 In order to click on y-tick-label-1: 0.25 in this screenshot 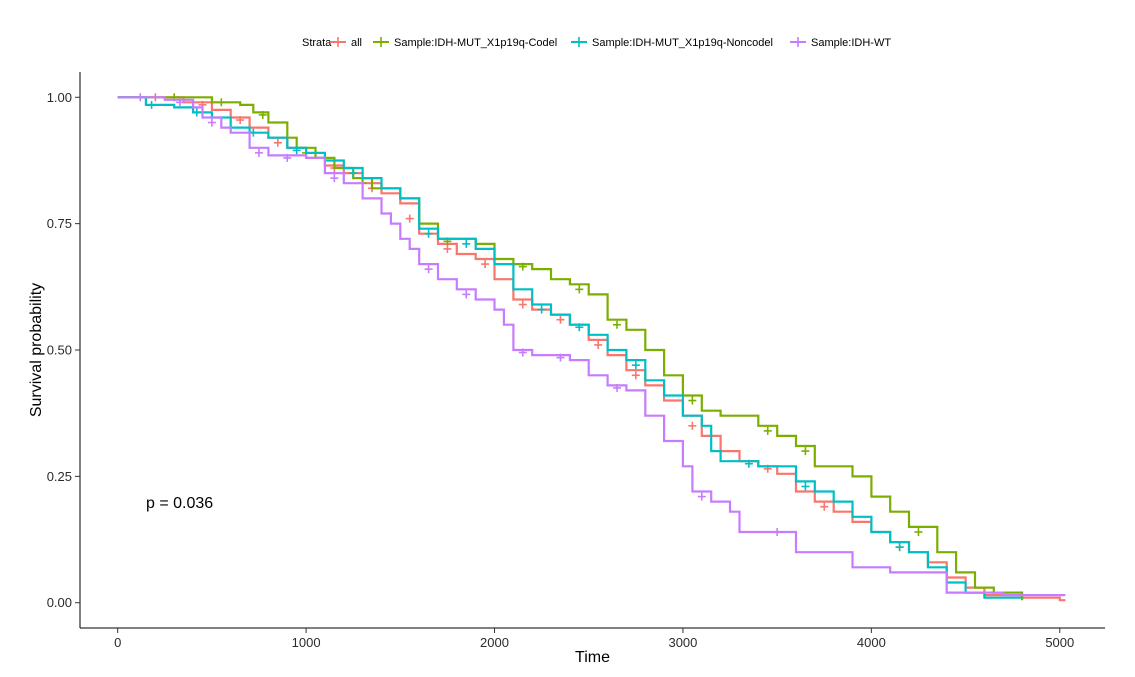, I will do `click(59, 476)`.